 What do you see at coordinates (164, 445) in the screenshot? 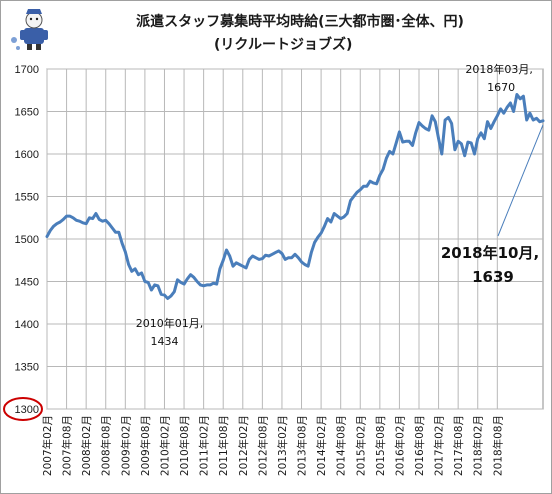
I see `x-tick-label-6: 2010年02月` at bounding box center [164, 445].